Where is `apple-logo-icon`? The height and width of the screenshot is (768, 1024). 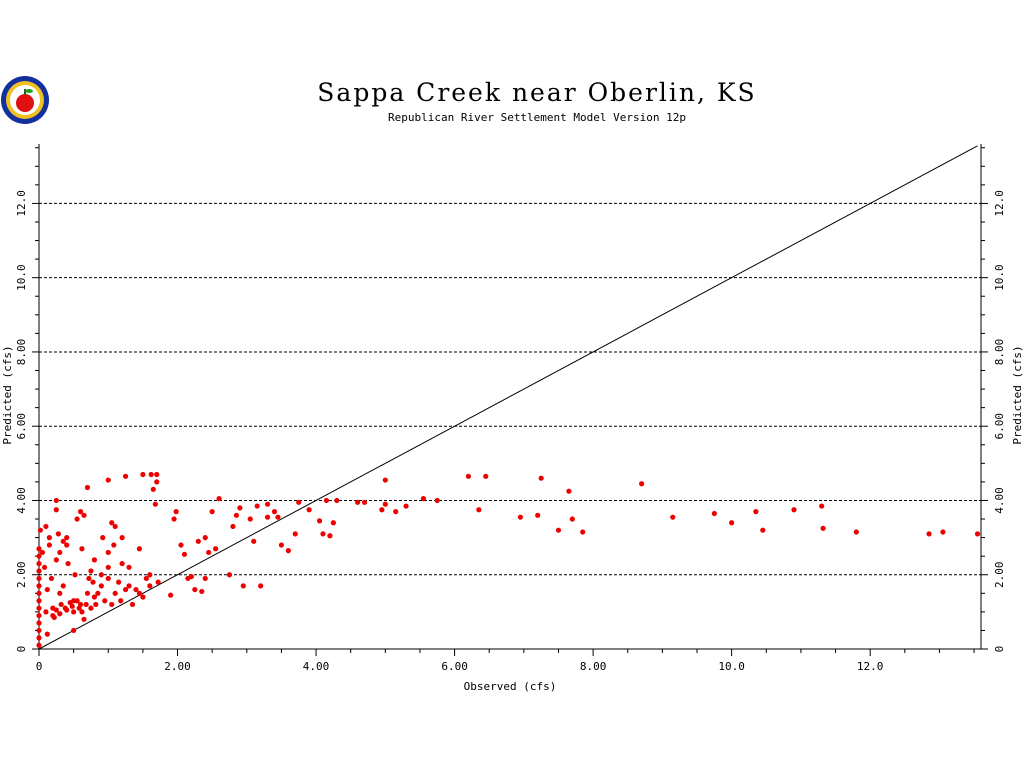
apple-logo-icon is located at coordinates (25, 100).